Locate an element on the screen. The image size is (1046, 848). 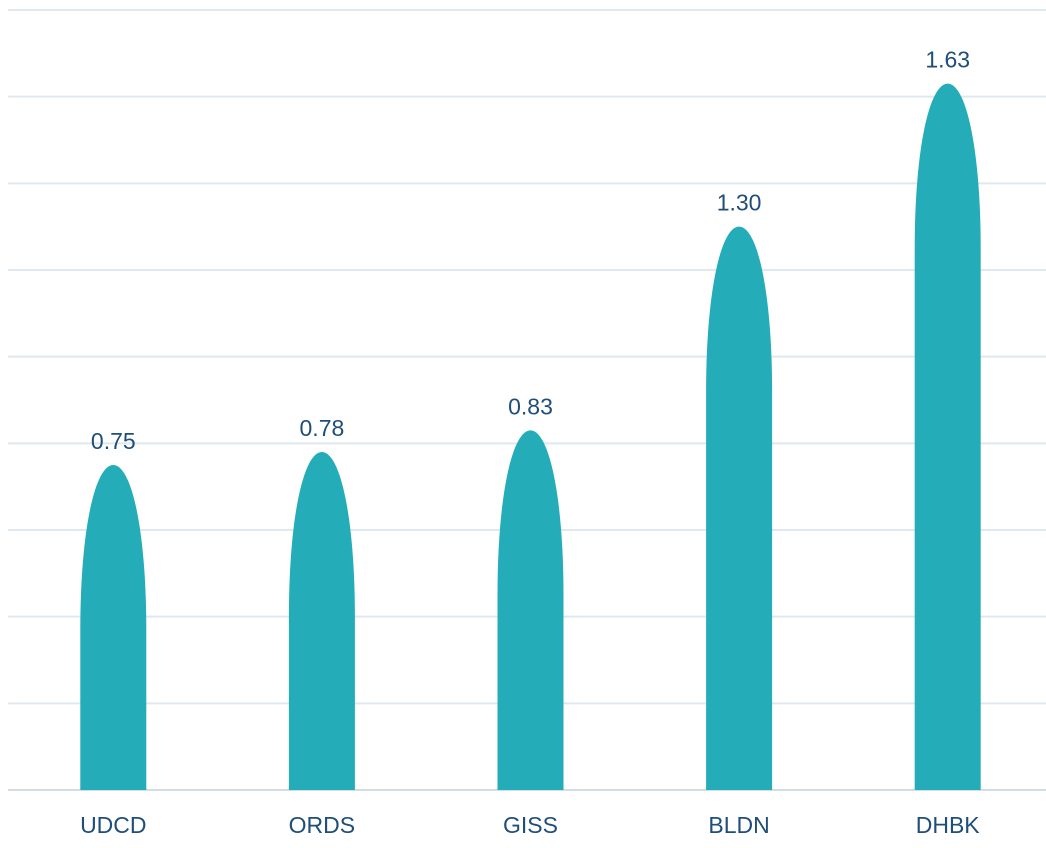
x-tick-label-udcd: UDCD is located at coordinates (113, 825).